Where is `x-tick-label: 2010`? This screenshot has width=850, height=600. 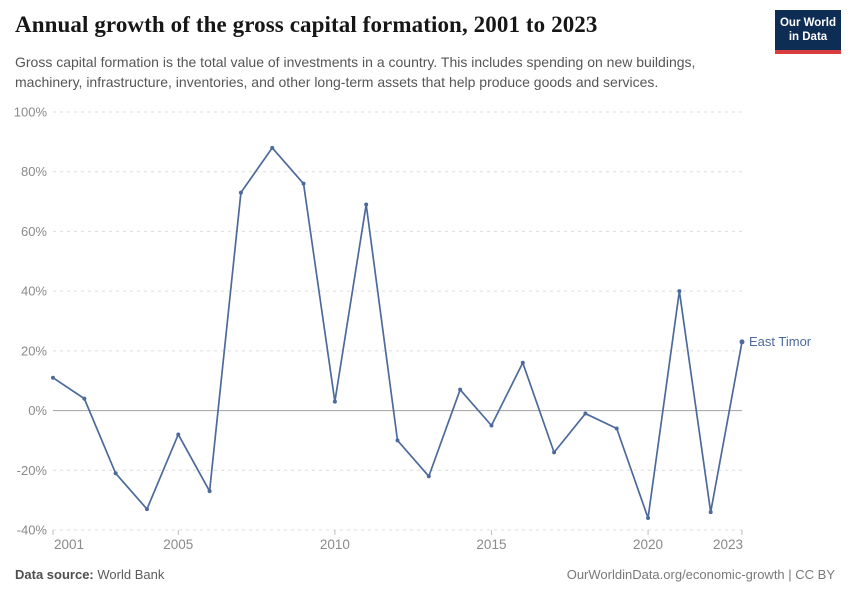 x-tick-label: 2010 is located at coordinates (335, 544).